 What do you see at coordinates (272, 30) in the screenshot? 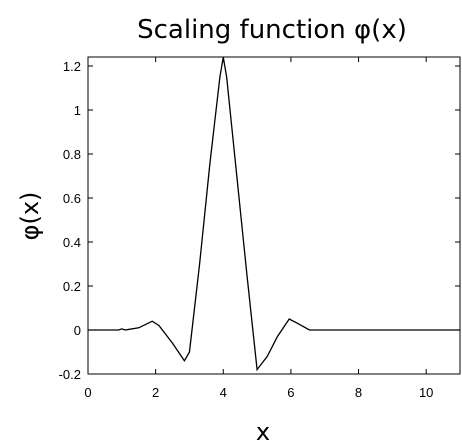
I see `chart-title: Scaling function φ(x)` at bounding box center [272, 30].